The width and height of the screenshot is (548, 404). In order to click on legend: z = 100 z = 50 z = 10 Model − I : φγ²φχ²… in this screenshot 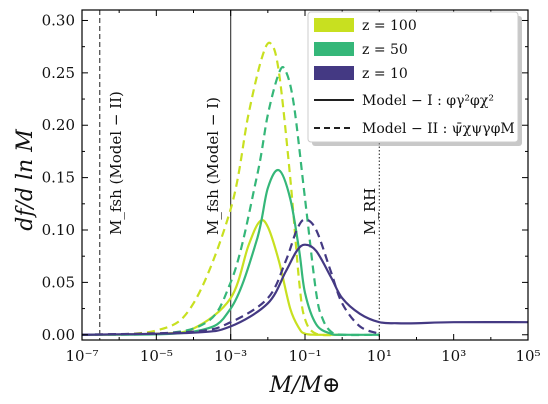, I will do `click(414, 78)`.